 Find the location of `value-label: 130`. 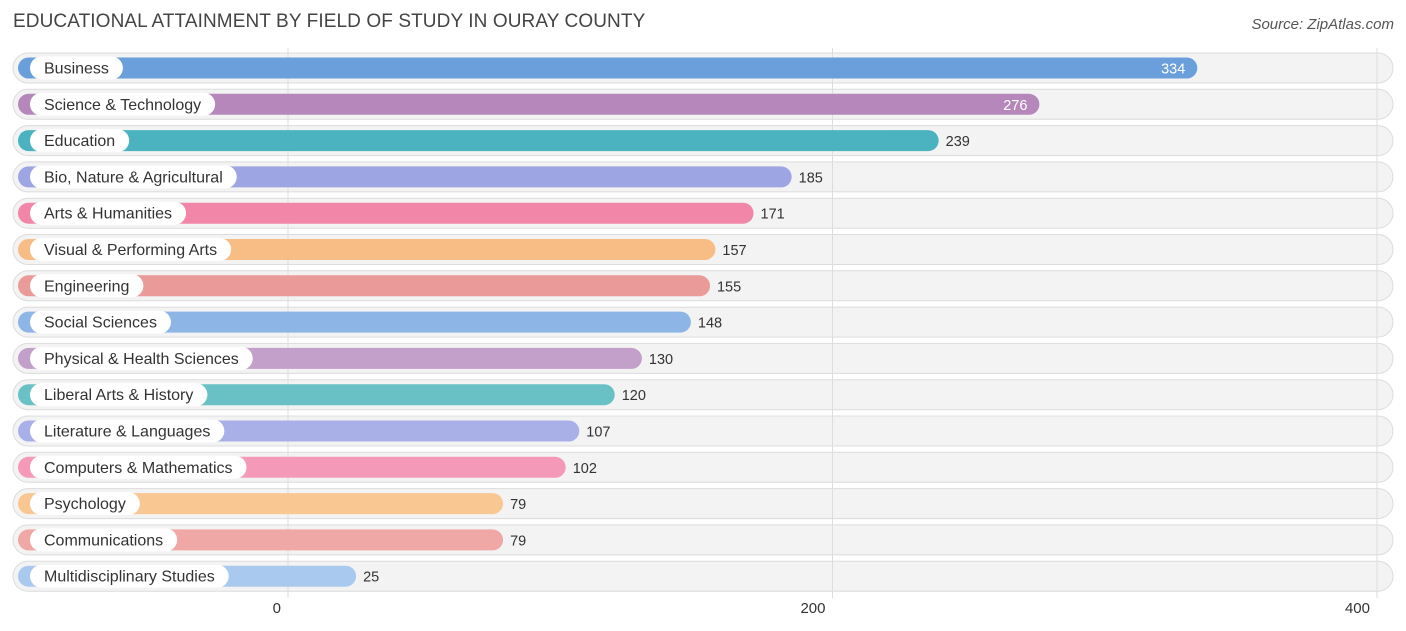

value-label: 130 is located at coordinates (661, 360).